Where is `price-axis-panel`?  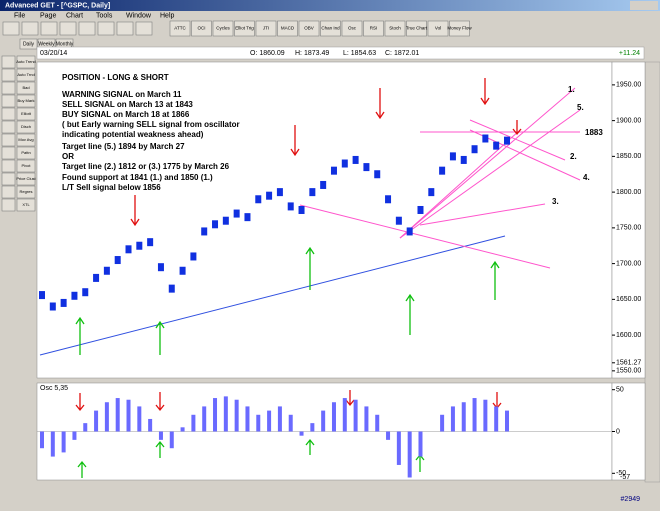 price-axis-panel is located at coordinates (628, 220).